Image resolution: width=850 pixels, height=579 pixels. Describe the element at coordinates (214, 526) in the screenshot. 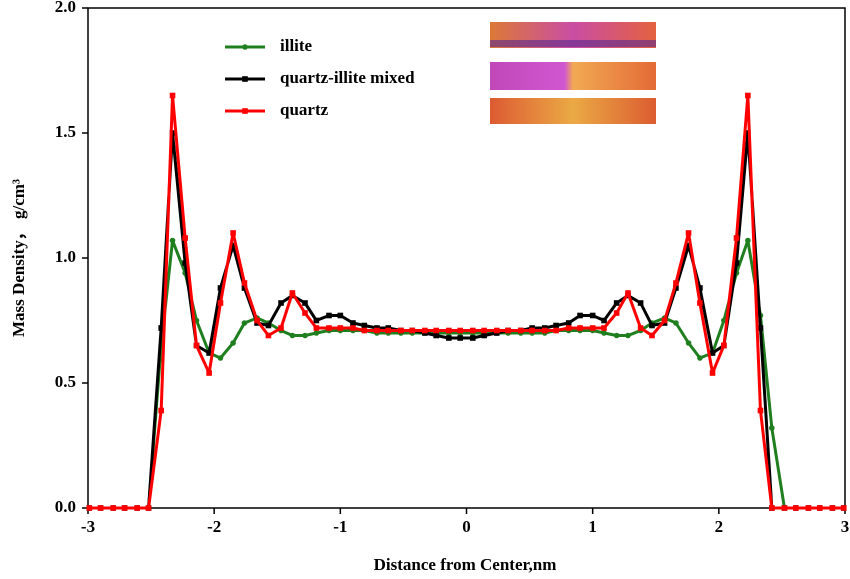

I see `x-tick-label: -2` at that location.